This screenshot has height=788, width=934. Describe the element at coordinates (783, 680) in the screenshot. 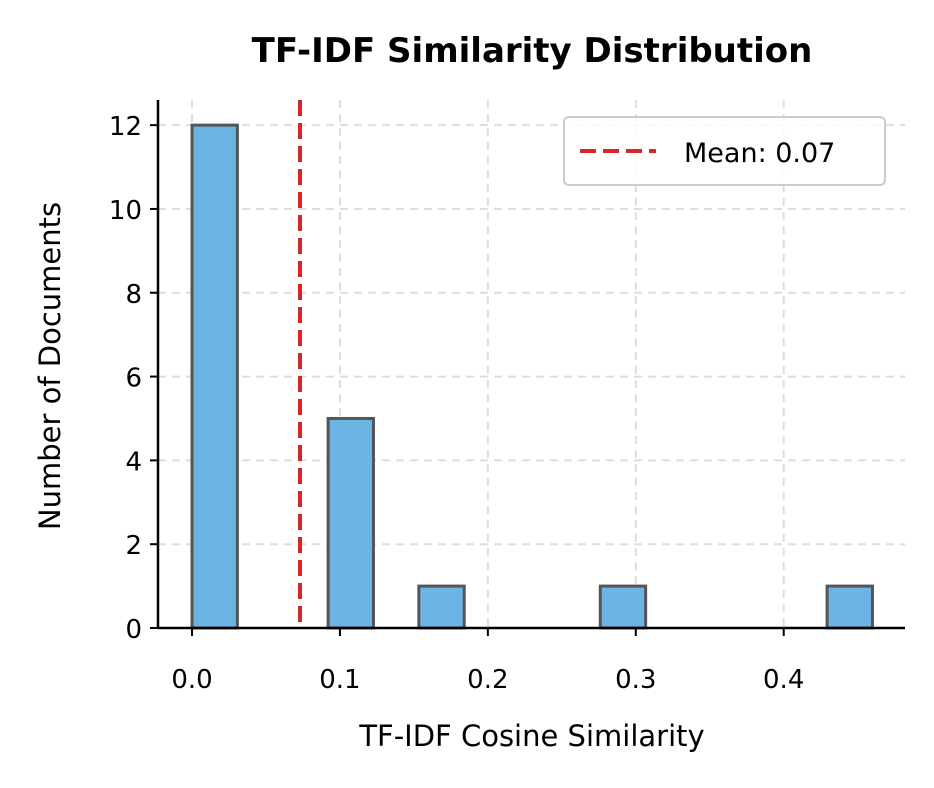

I see `x-tick-label: 0.4` at that location.